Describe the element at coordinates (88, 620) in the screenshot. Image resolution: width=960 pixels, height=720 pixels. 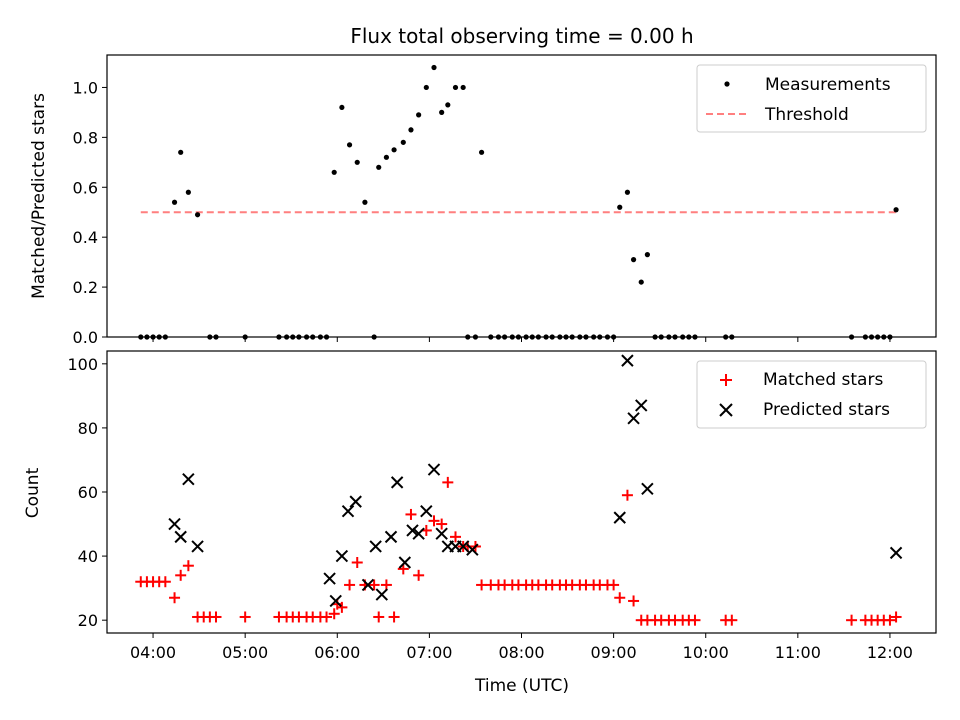
I see `bottom-y-tick-label: 20` at that location.